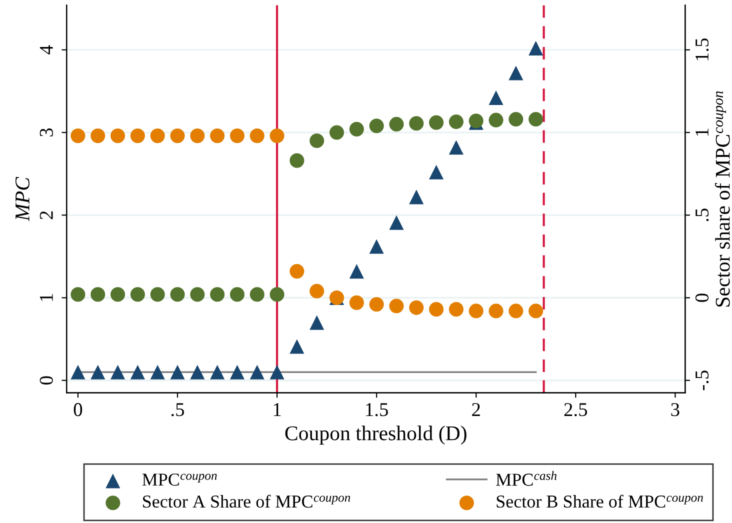 Image resolution: width=732 pixels, height=523 pixels. I want to click on x-axis-title: Coupon threshold (D), so click(375, 435).